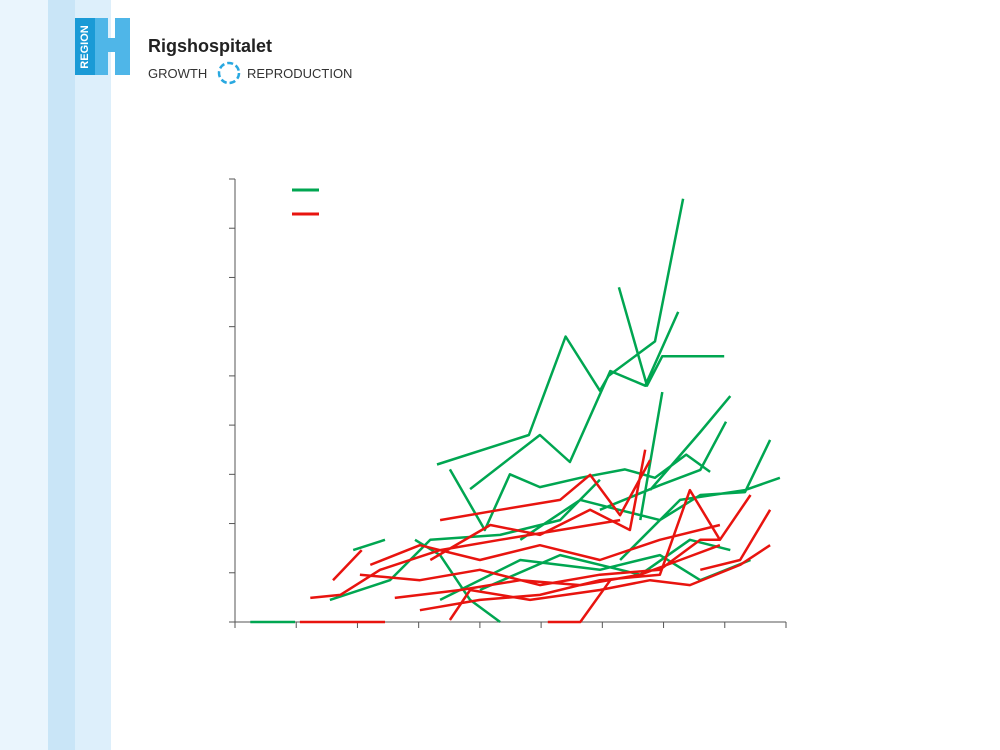  Describe the element at coordinates (112, 46) in the screenshot. I see `logo-h` at that location.